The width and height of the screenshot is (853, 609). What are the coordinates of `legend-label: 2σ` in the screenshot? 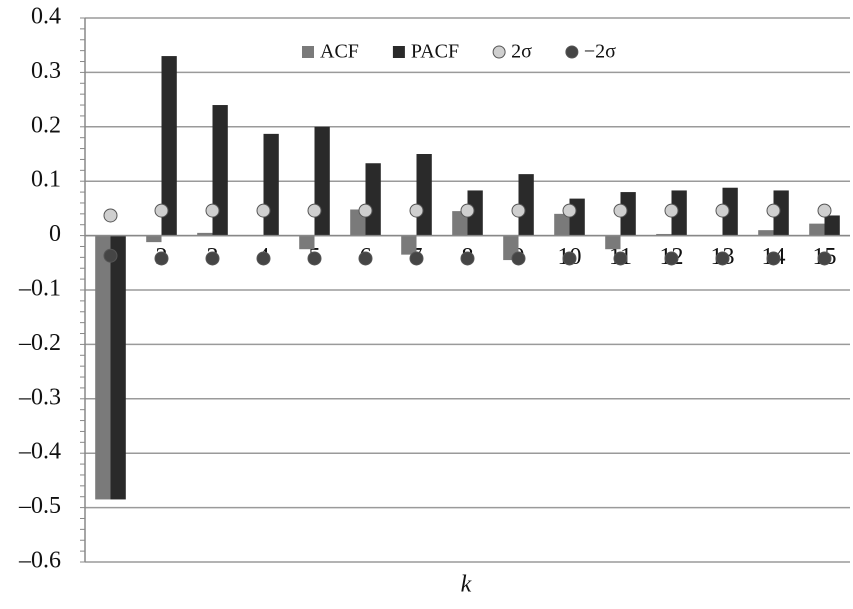 It's located at (521, 52).